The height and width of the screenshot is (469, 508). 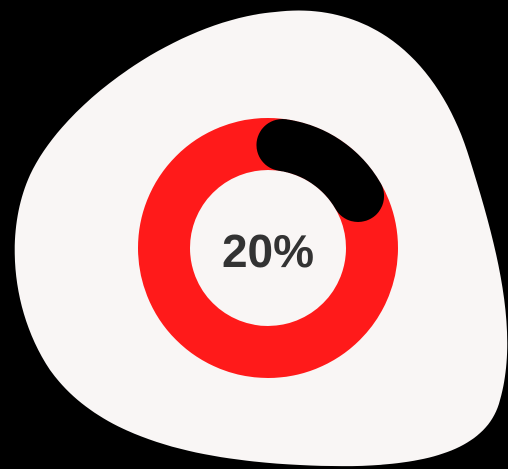 I want to click on progress-percent-label: 20%, so click(x=268, y=251).